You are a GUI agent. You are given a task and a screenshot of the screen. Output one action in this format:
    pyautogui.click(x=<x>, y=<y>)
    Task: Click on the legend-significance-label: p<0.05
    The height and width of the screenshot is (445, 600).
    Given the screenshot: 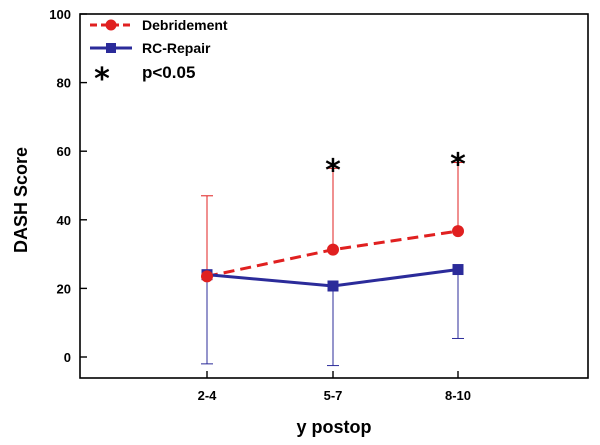 What is the action you would take?
    pyautogui.click(x=168, y=72)
    